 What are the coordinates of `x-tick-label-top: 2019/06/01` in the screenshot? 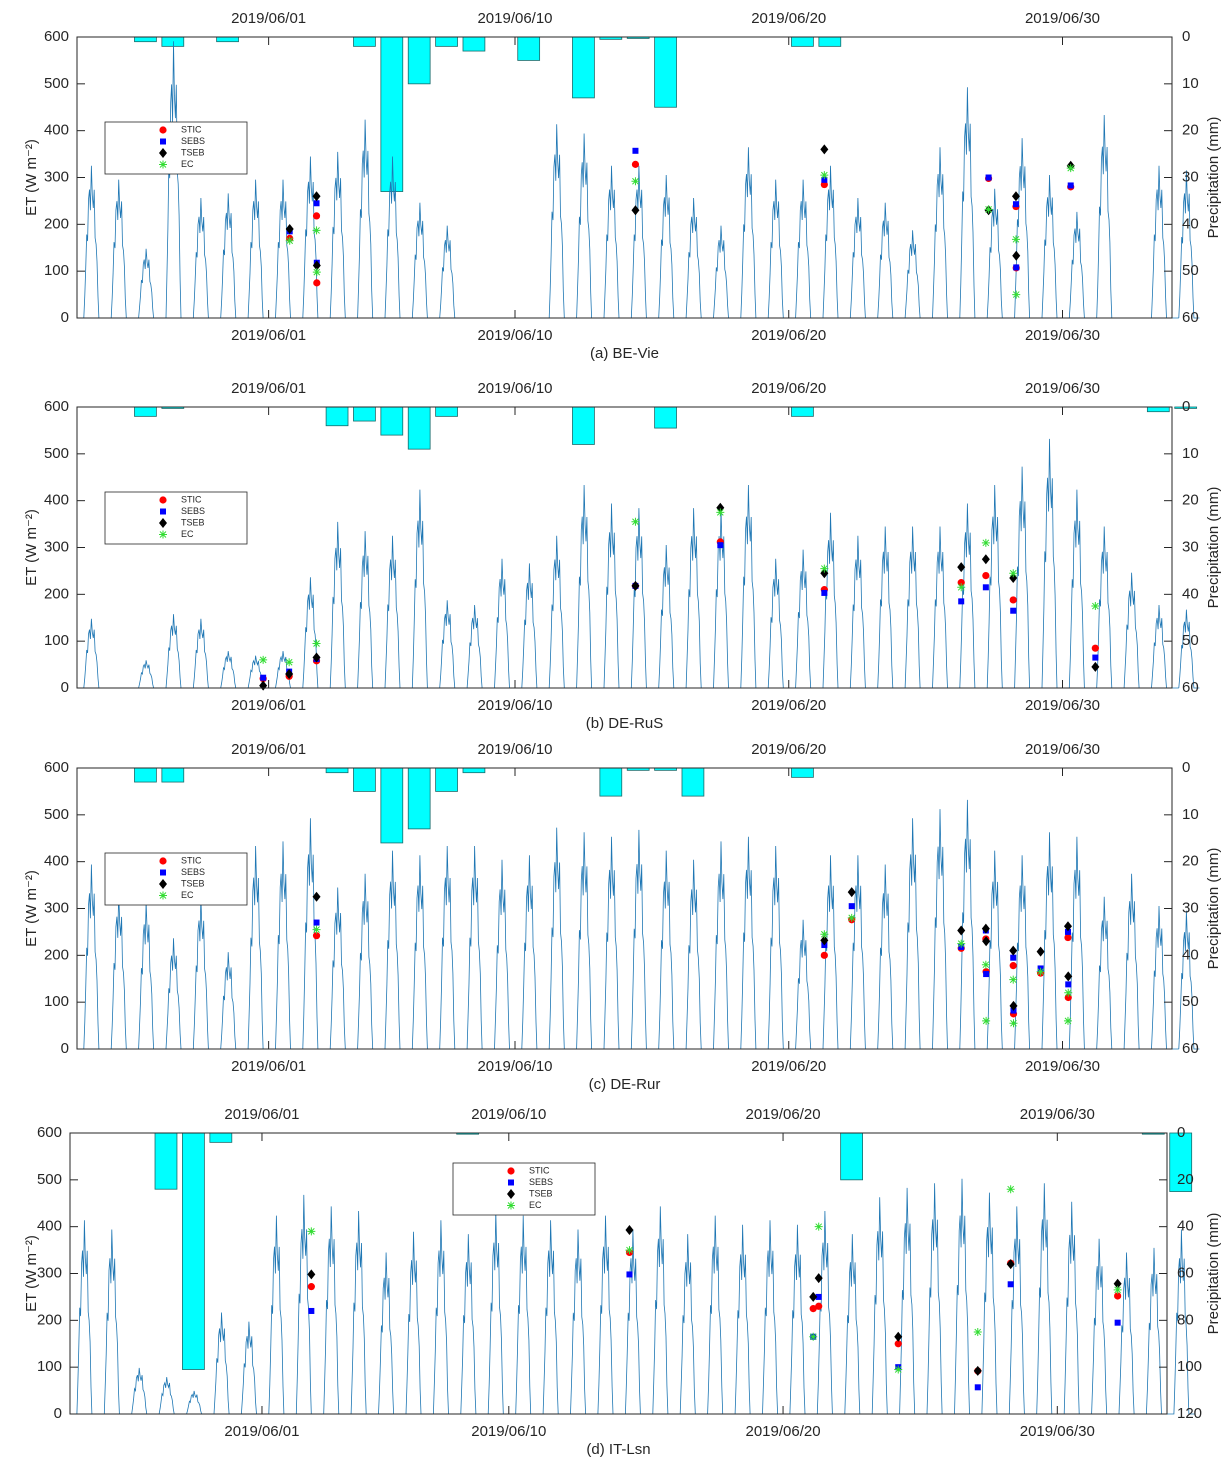 It's located at (261, 1114).